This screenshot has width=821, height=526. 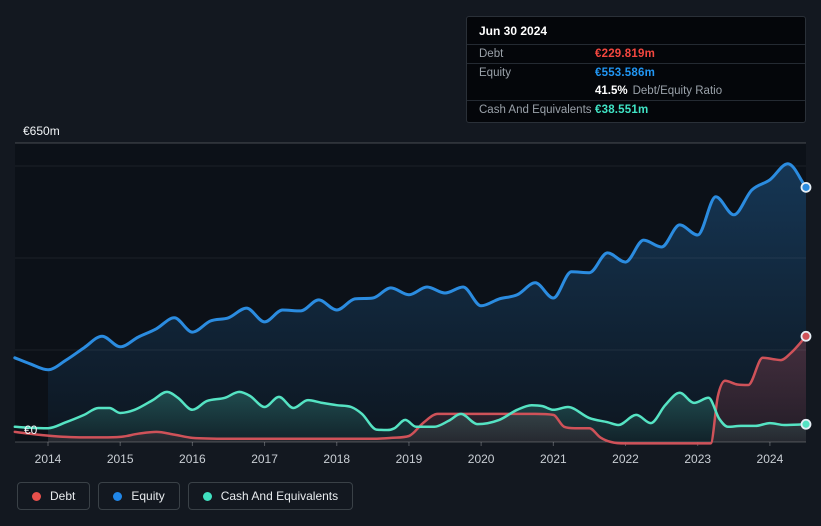 What do you see at coordinates (611, 91) in the screenshot?
I see `tooltip-ratio-percent: 41.5%` at bounding box center [611, 91].